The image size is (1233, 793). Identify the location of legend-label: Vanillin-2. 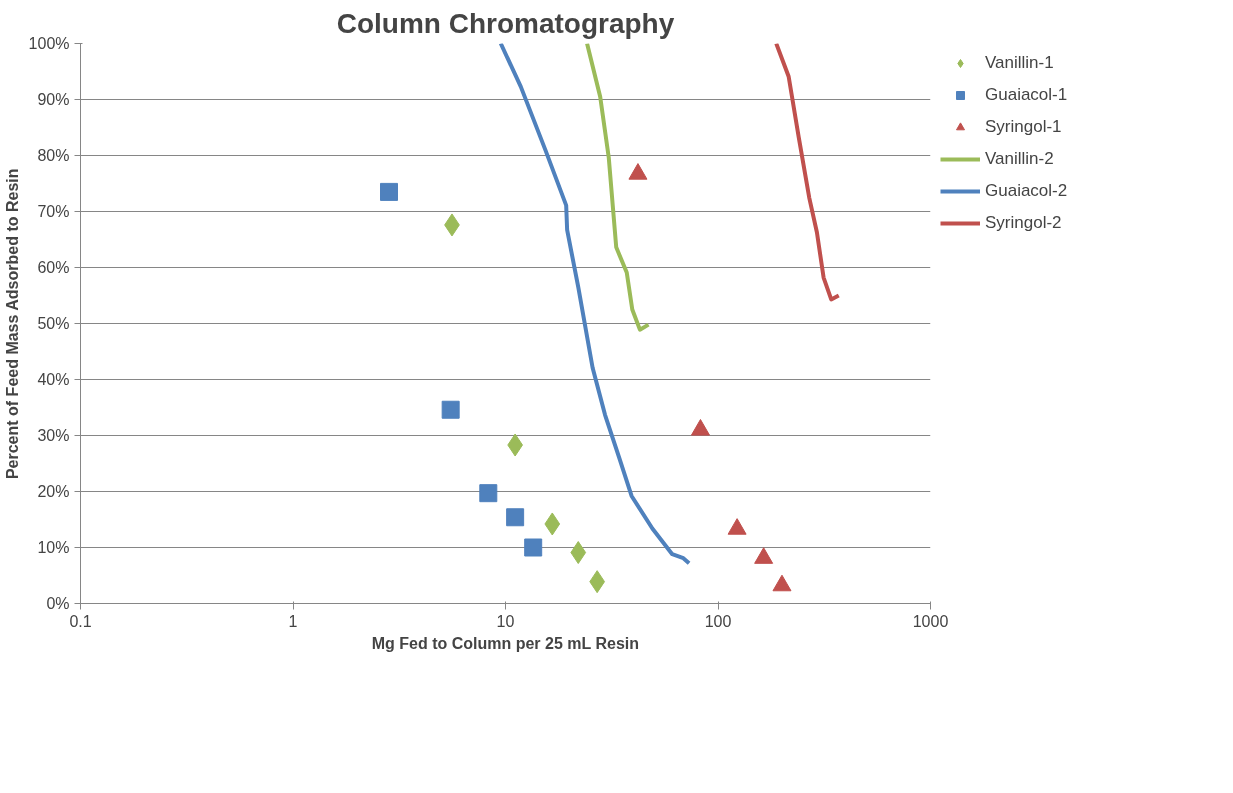
(1019, 159).